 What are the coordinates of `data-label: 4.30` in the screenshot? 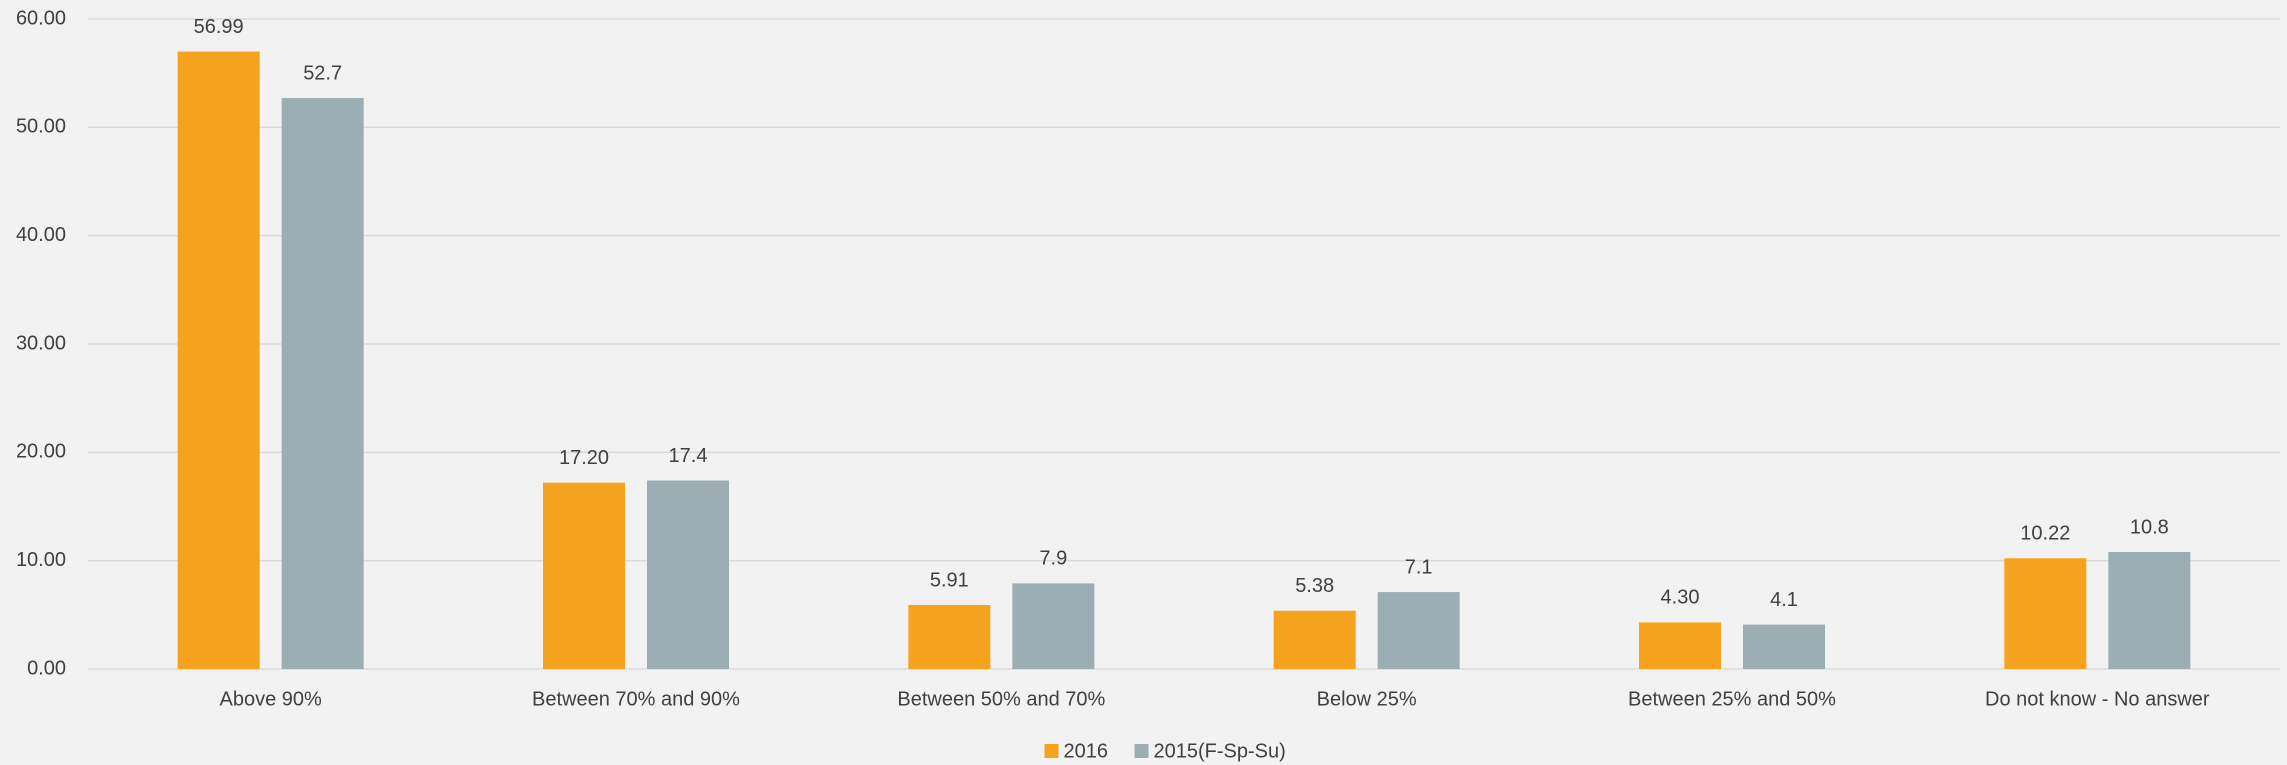 It's located at (1680, 598).